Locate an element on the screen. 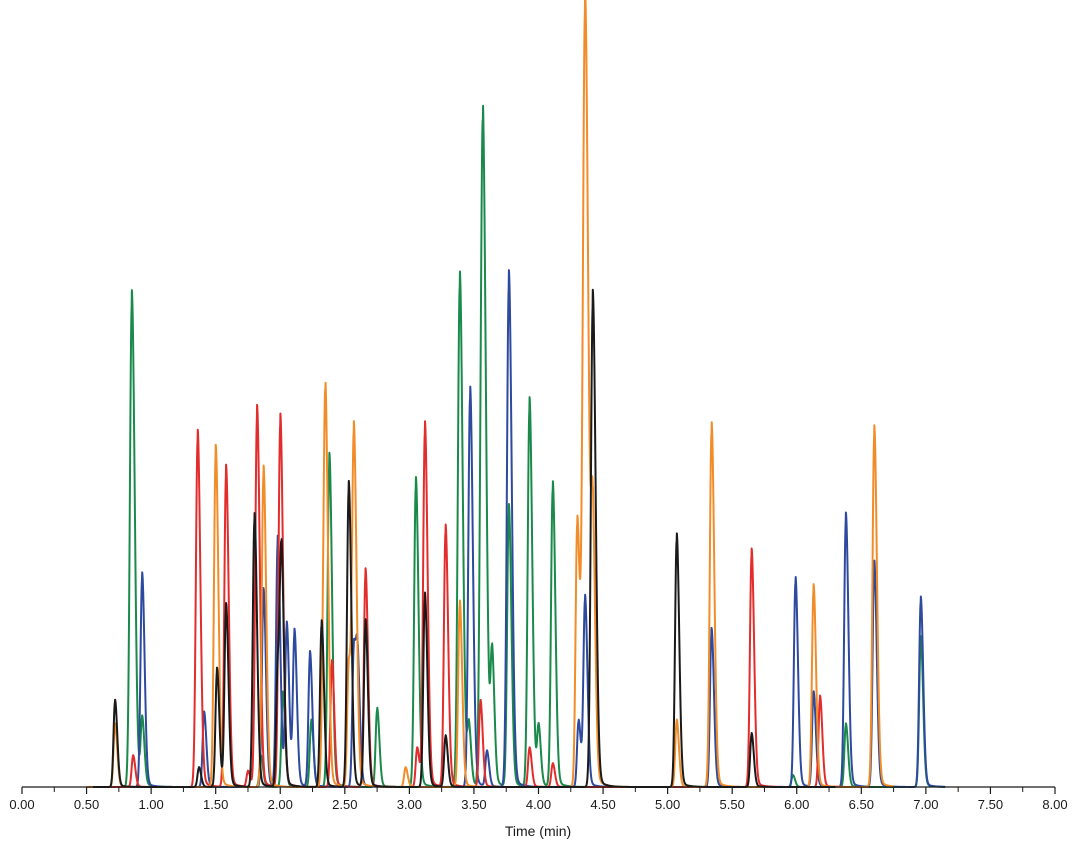 This screenshot has height=860, width=1080. x-tick-label: 1.00 is located at coordinates (150, 804).